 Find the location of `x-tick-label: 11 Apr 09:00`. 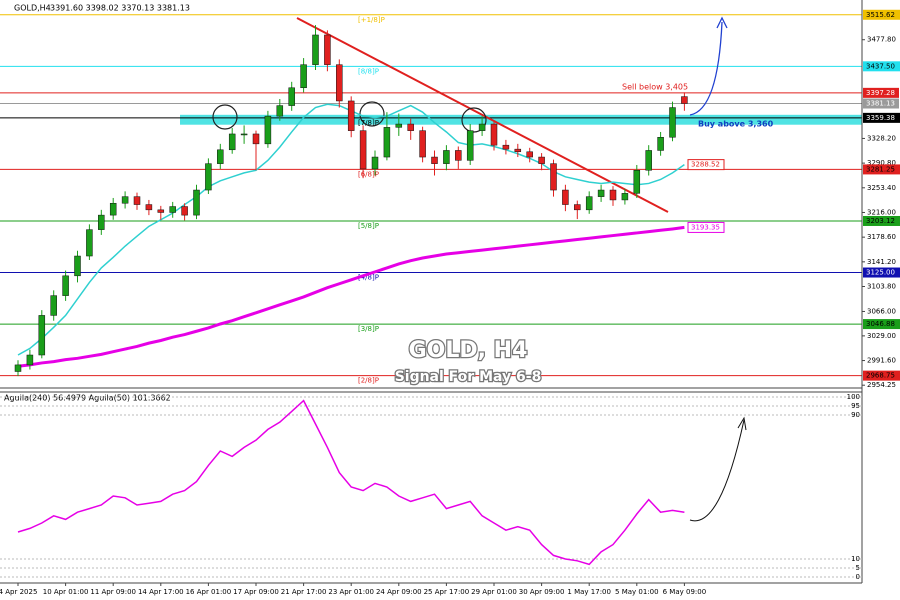

x-tick-label: 11 Apr 09:00 is located at coordinates (113, 592).